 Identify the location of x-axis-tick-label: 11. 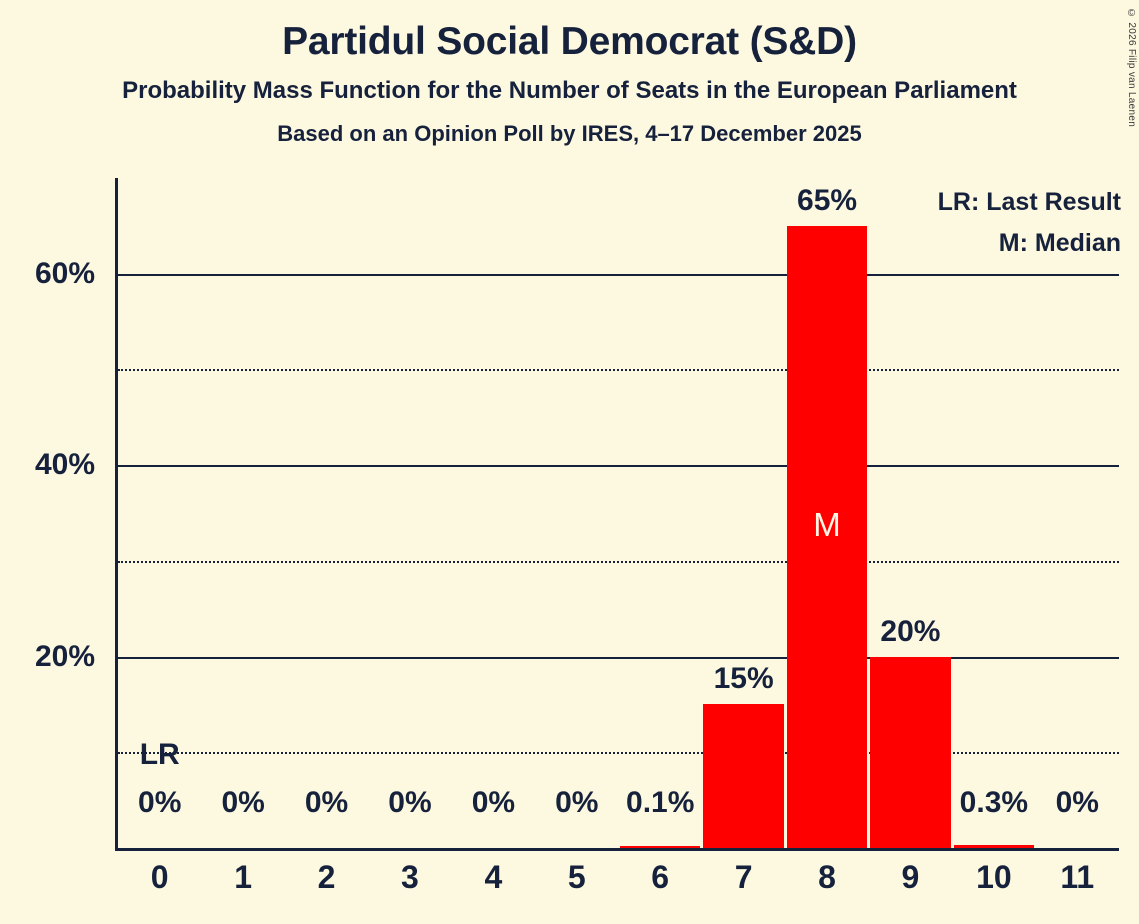
(1077, 877).